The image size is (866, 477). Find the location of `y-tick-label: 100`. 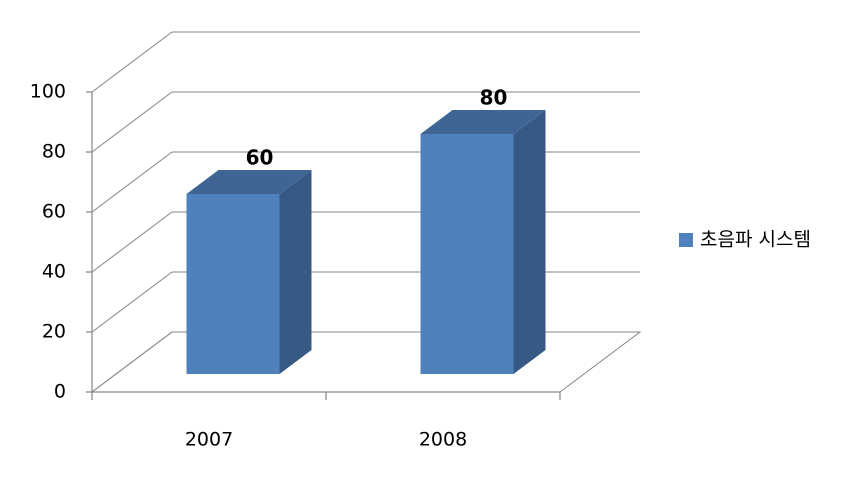

y-tick-label: 100 is located at coordinates (48, 92).